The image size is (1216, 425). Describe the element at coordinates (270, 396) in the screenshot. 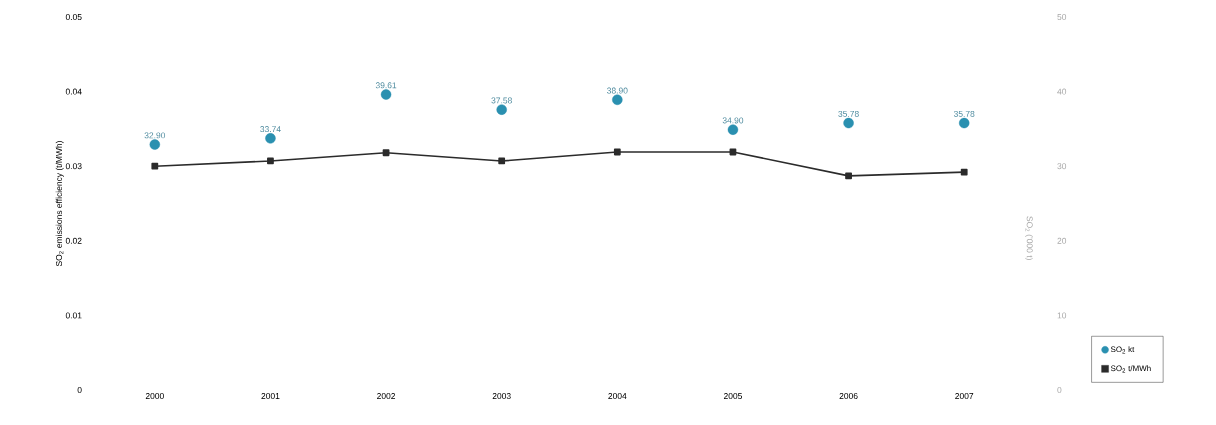

I see `x-tick-label: 2001` at that location.